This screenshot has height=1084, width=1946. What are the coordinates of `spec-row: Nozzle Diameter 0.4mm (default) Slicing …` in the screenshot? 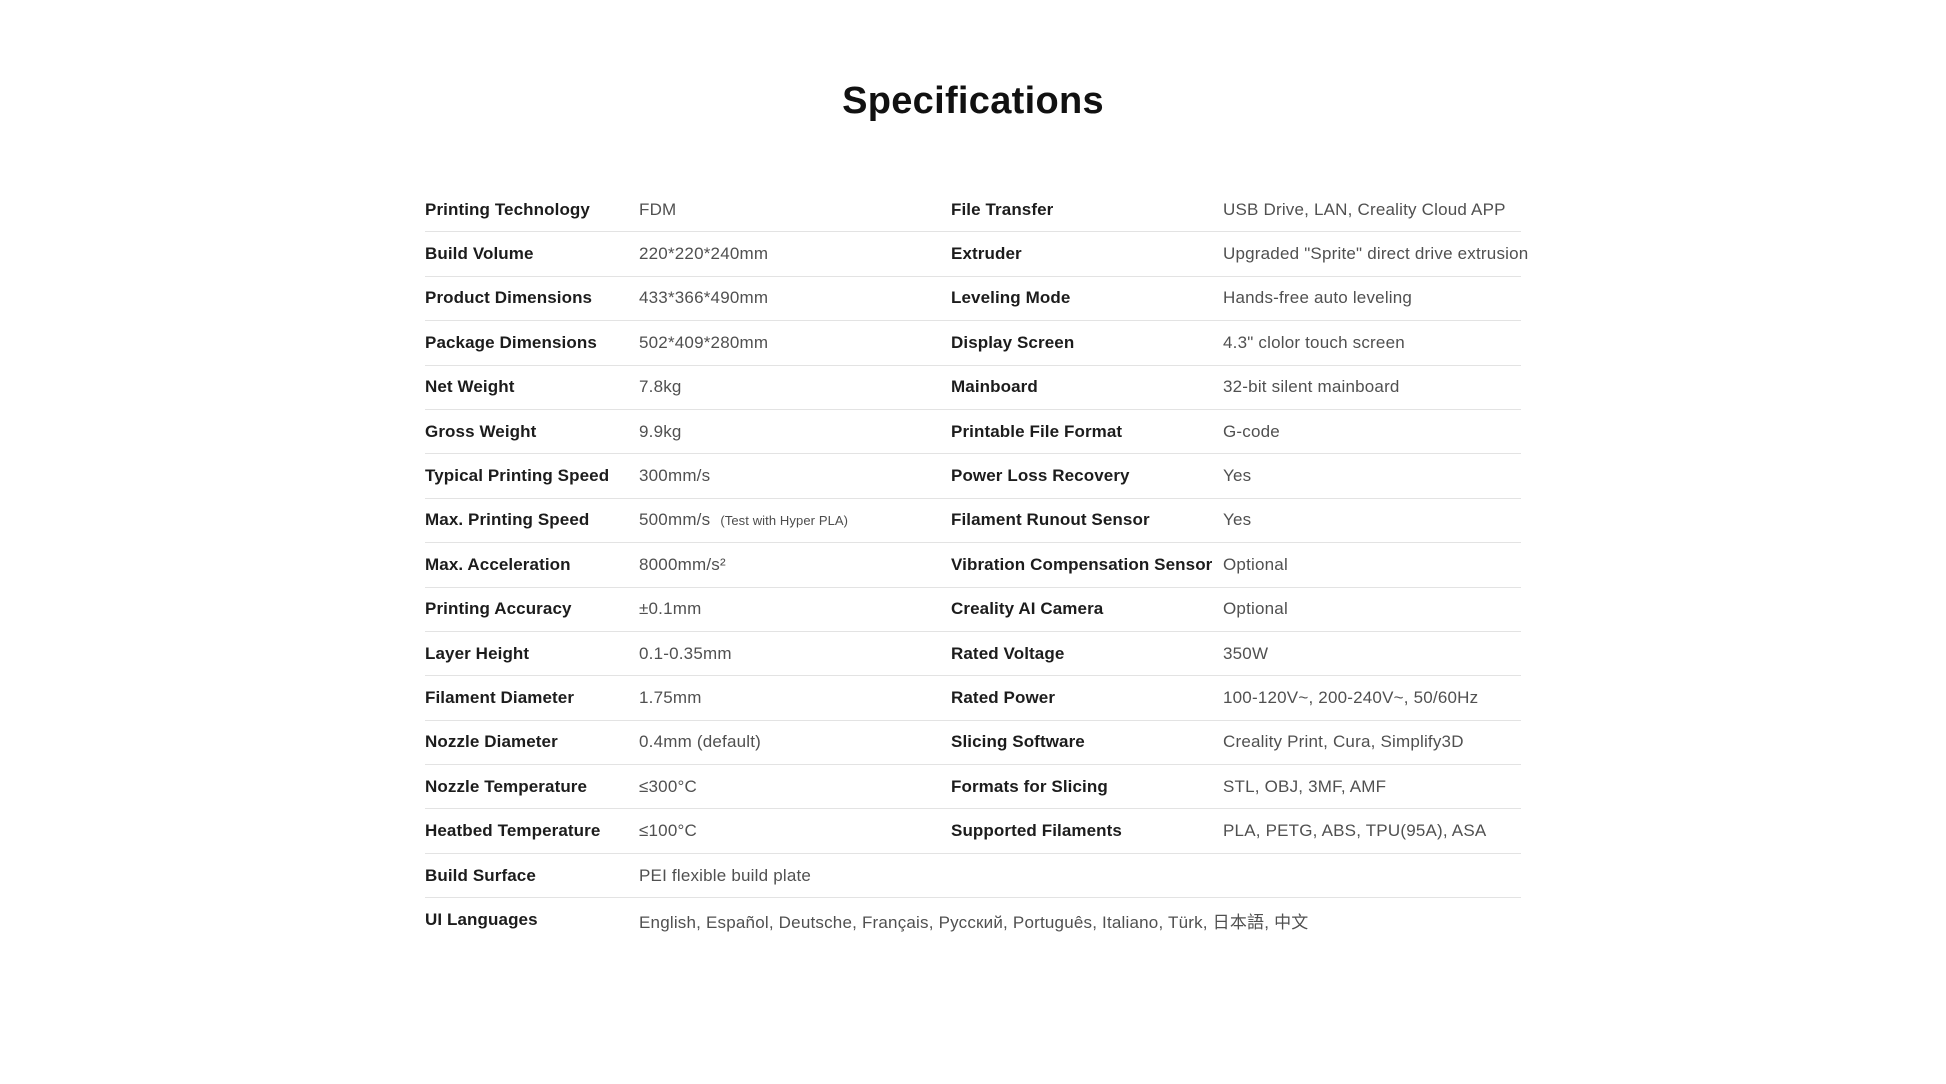 It's located at (973, 743).